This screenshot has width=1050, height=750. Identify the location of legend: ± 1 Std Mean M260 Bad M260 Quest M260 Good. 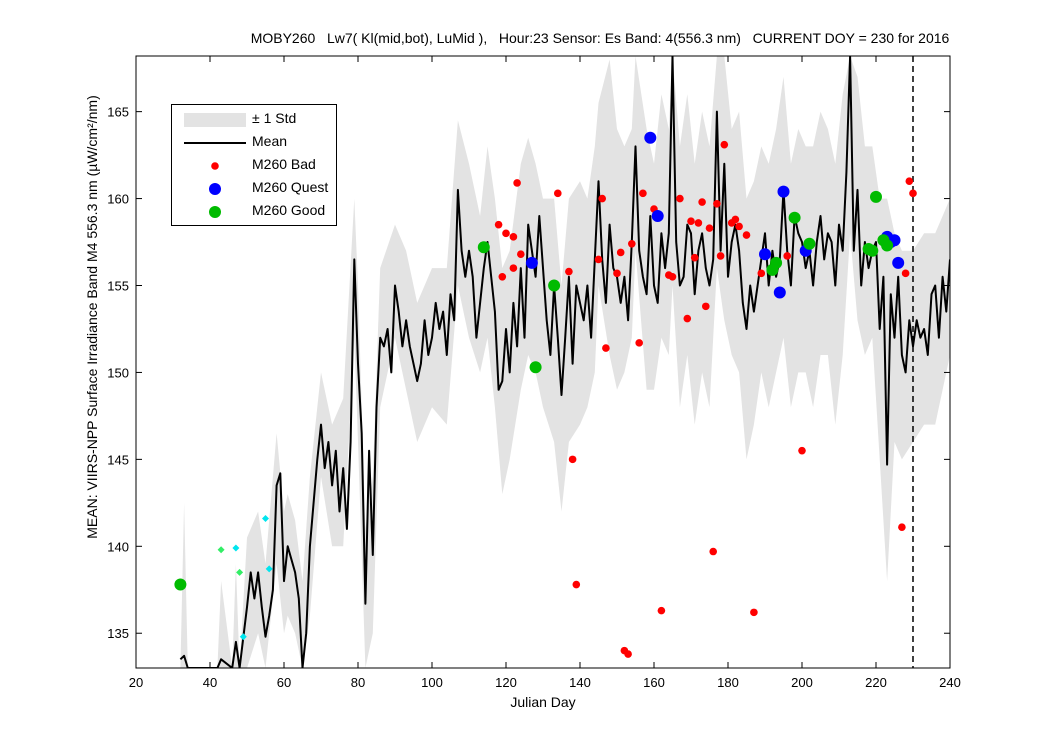
(254, 165).